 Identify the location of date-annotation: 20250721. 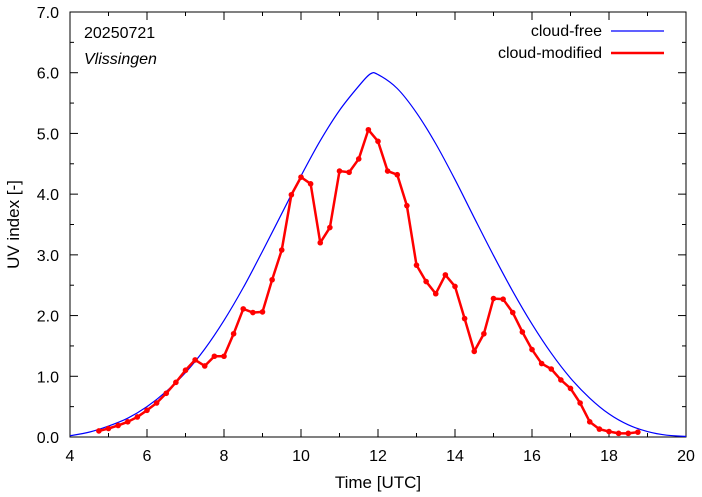
(119, 33).